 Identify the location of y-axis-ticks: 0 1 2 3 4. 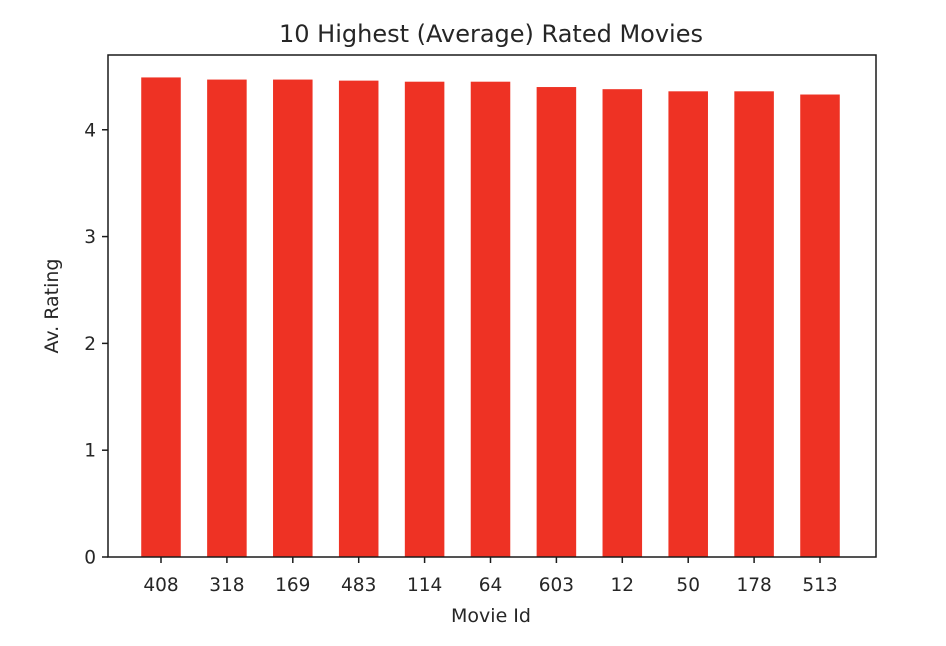
(96, 344).